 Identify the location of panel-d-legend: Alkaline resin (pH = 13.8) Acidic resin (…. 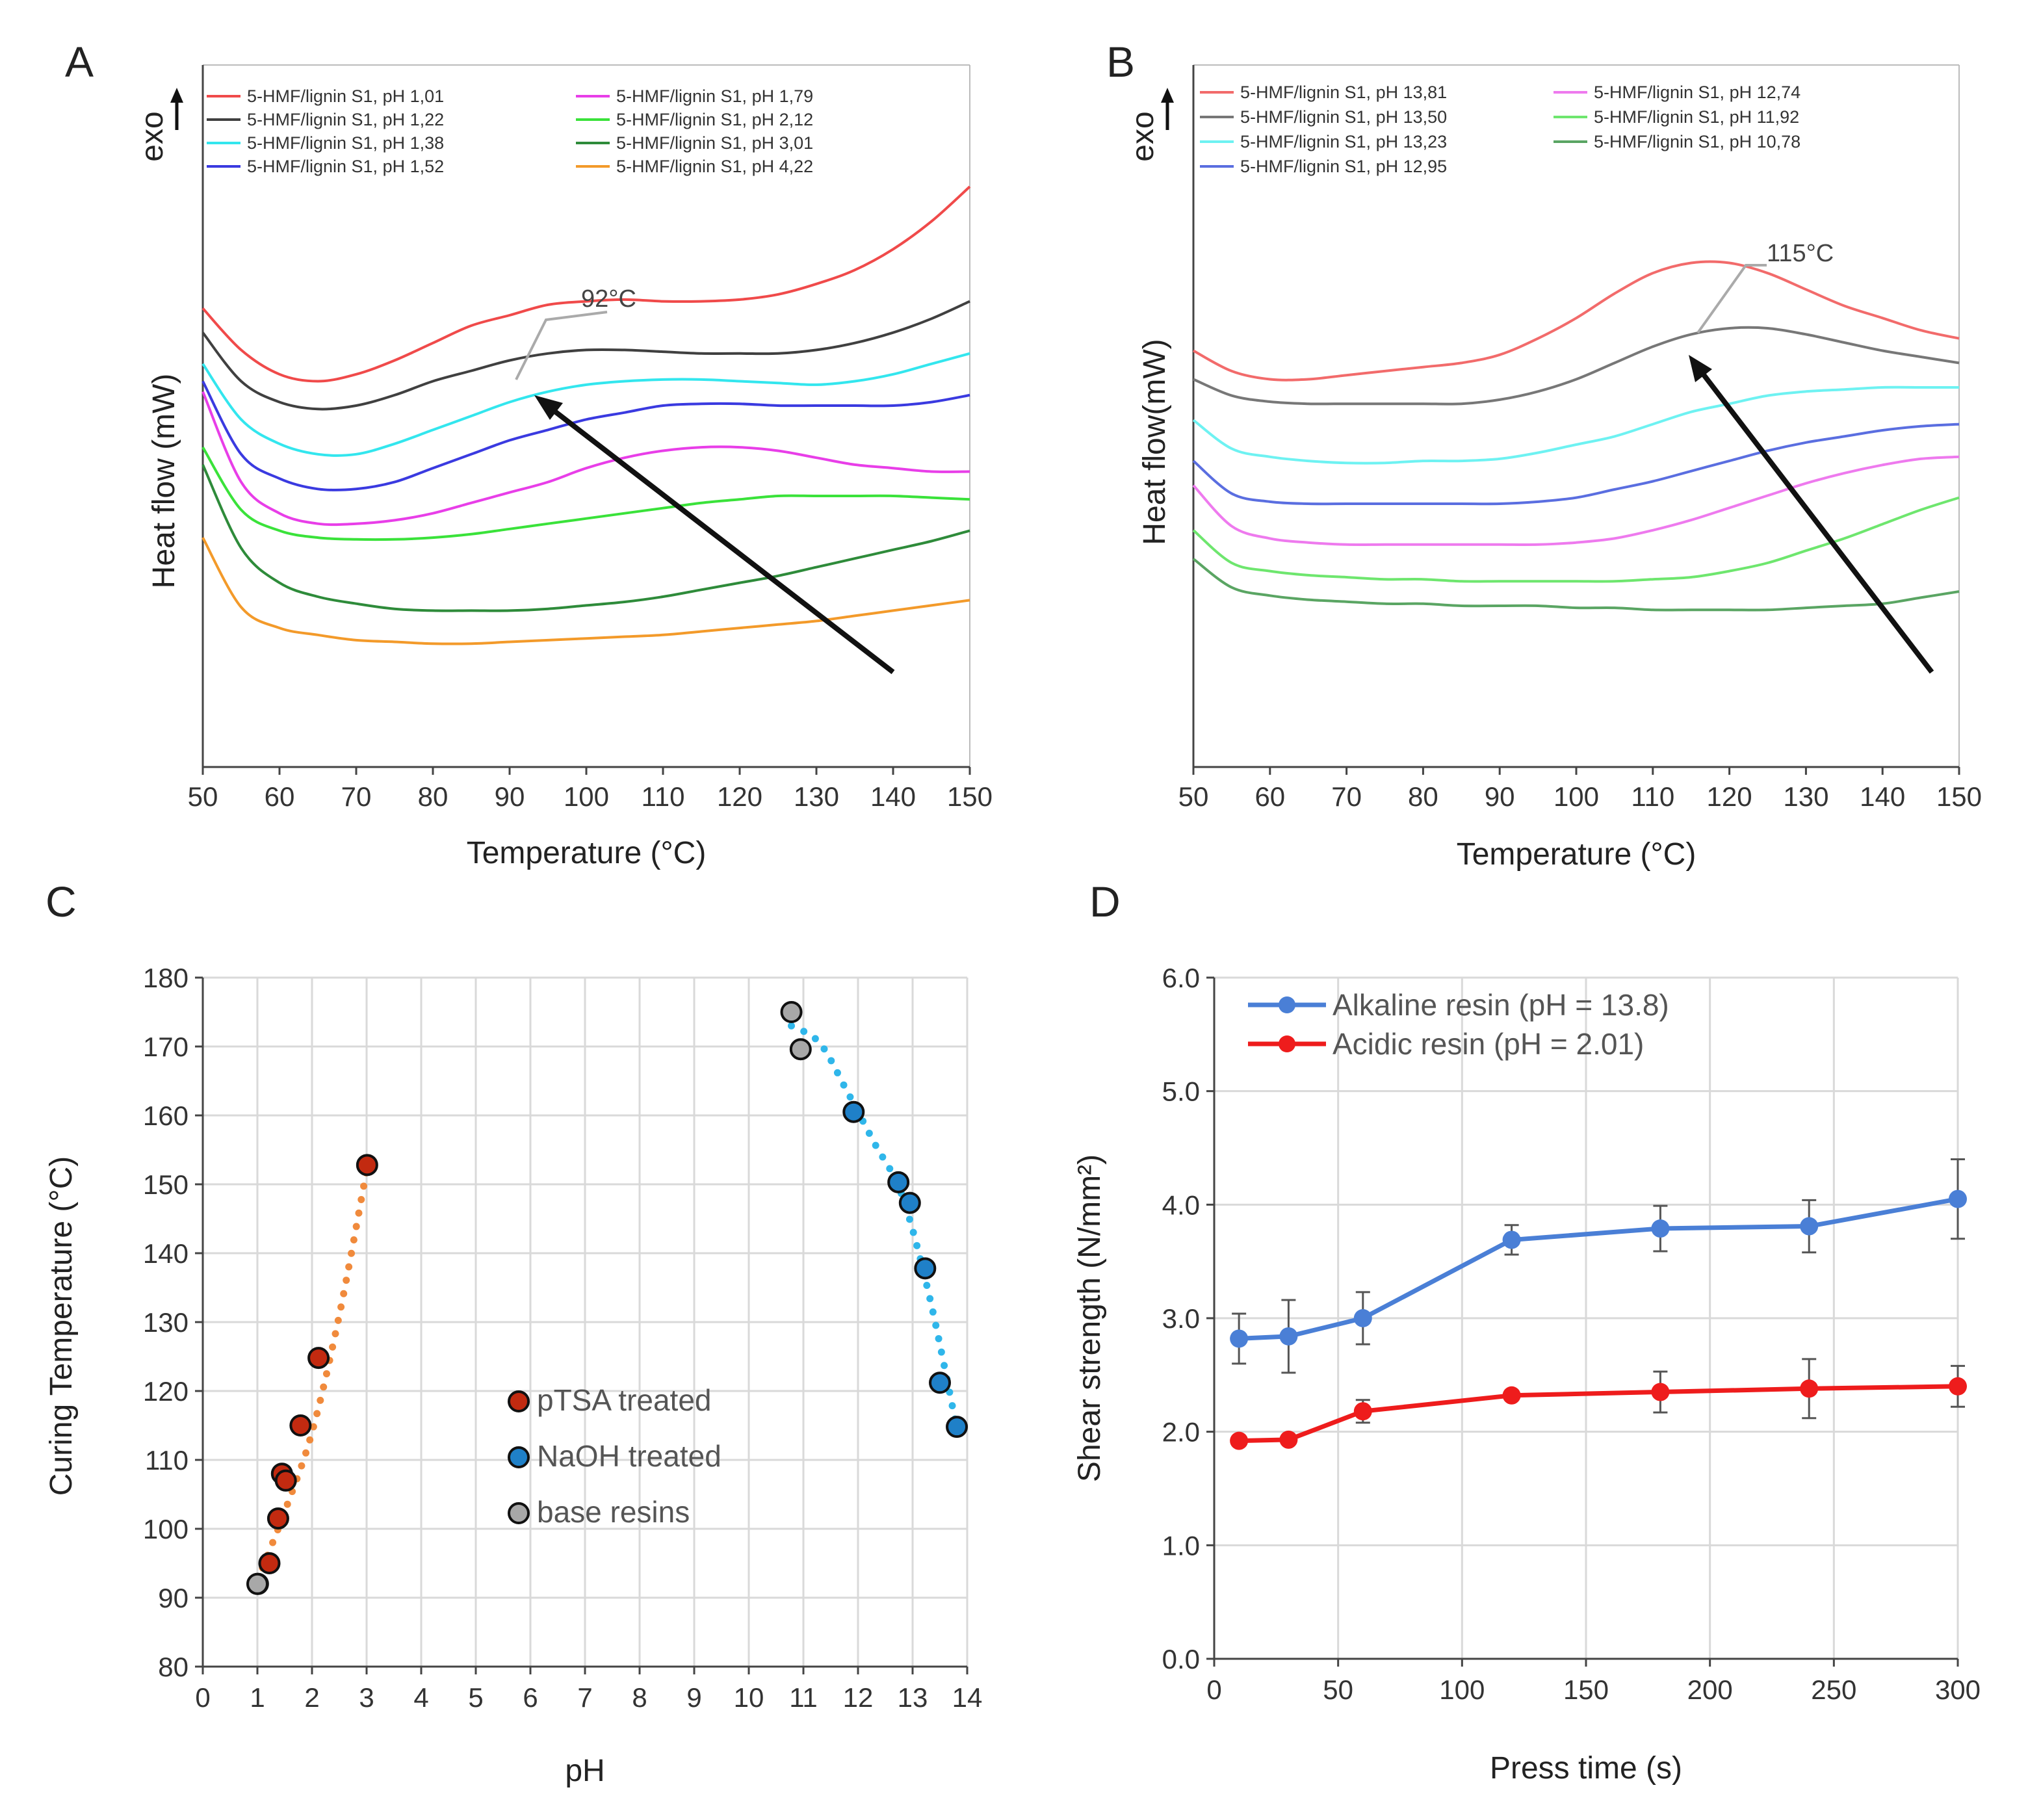
(1458, 1024).